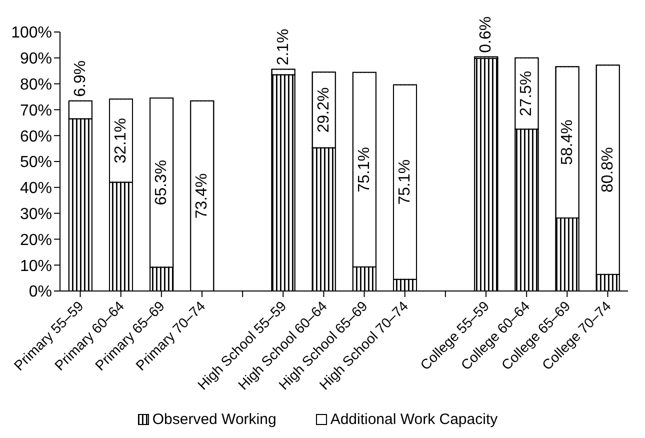 The height and width of the screenshot is (438, 645). I want to click on y-tick-label: 70%, so click(36, 111).